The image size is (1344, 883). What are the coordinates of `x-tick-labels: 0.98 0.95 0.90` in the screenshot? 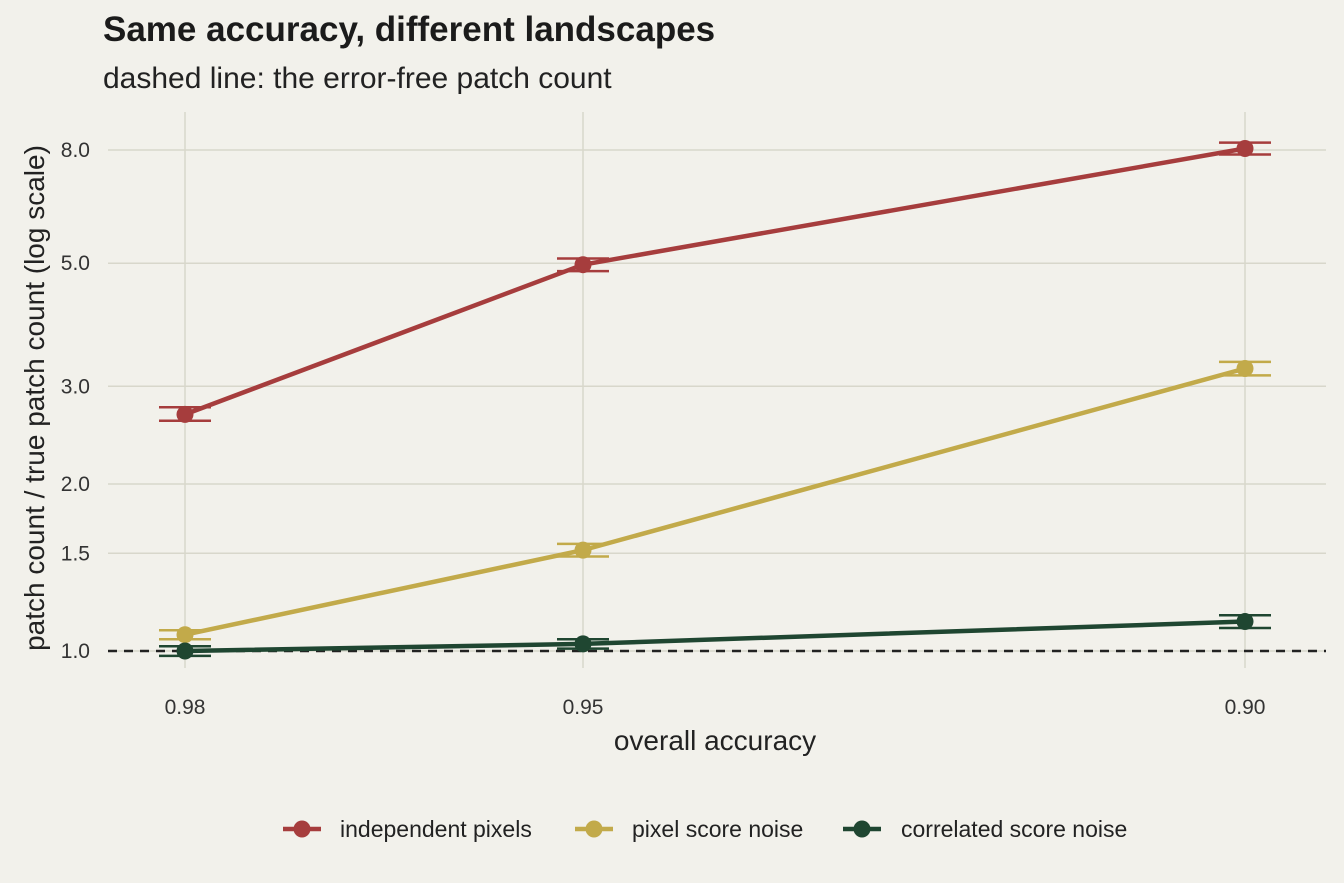 It's located at (715, 707).